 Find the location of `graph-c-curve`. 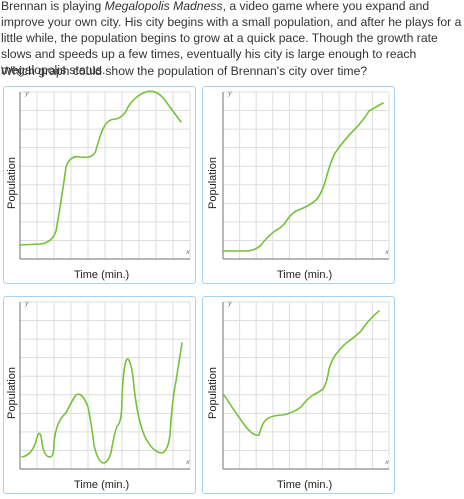

graph-c-curve is located at coordinates (102, 403).